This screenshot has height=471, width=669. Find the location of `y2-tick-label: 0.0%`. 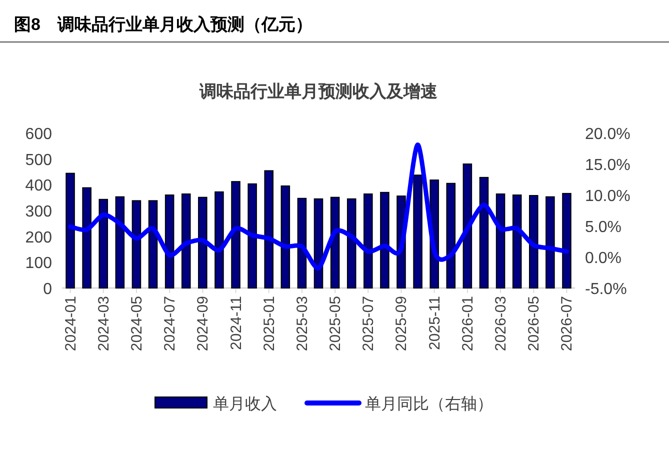

y2-tick-label: 0.0% is located at coordinates (603, 258).